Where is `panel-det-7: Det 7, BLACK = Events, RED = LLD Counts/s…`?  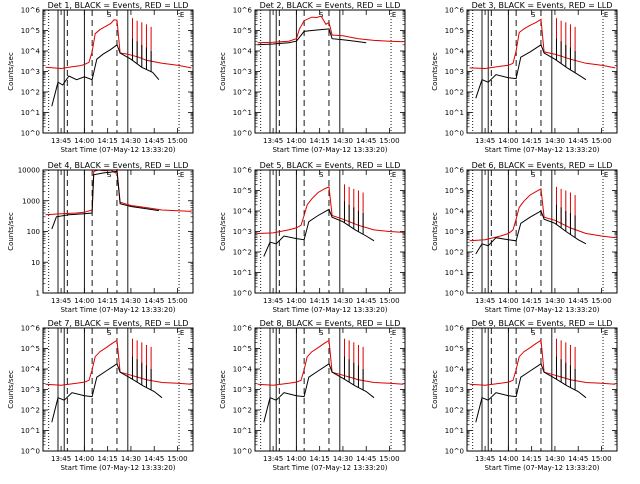
panel-det-7: Det 7, BLACK = Events, RED = LLD Counts/s… is located at coordinates (100, 395).